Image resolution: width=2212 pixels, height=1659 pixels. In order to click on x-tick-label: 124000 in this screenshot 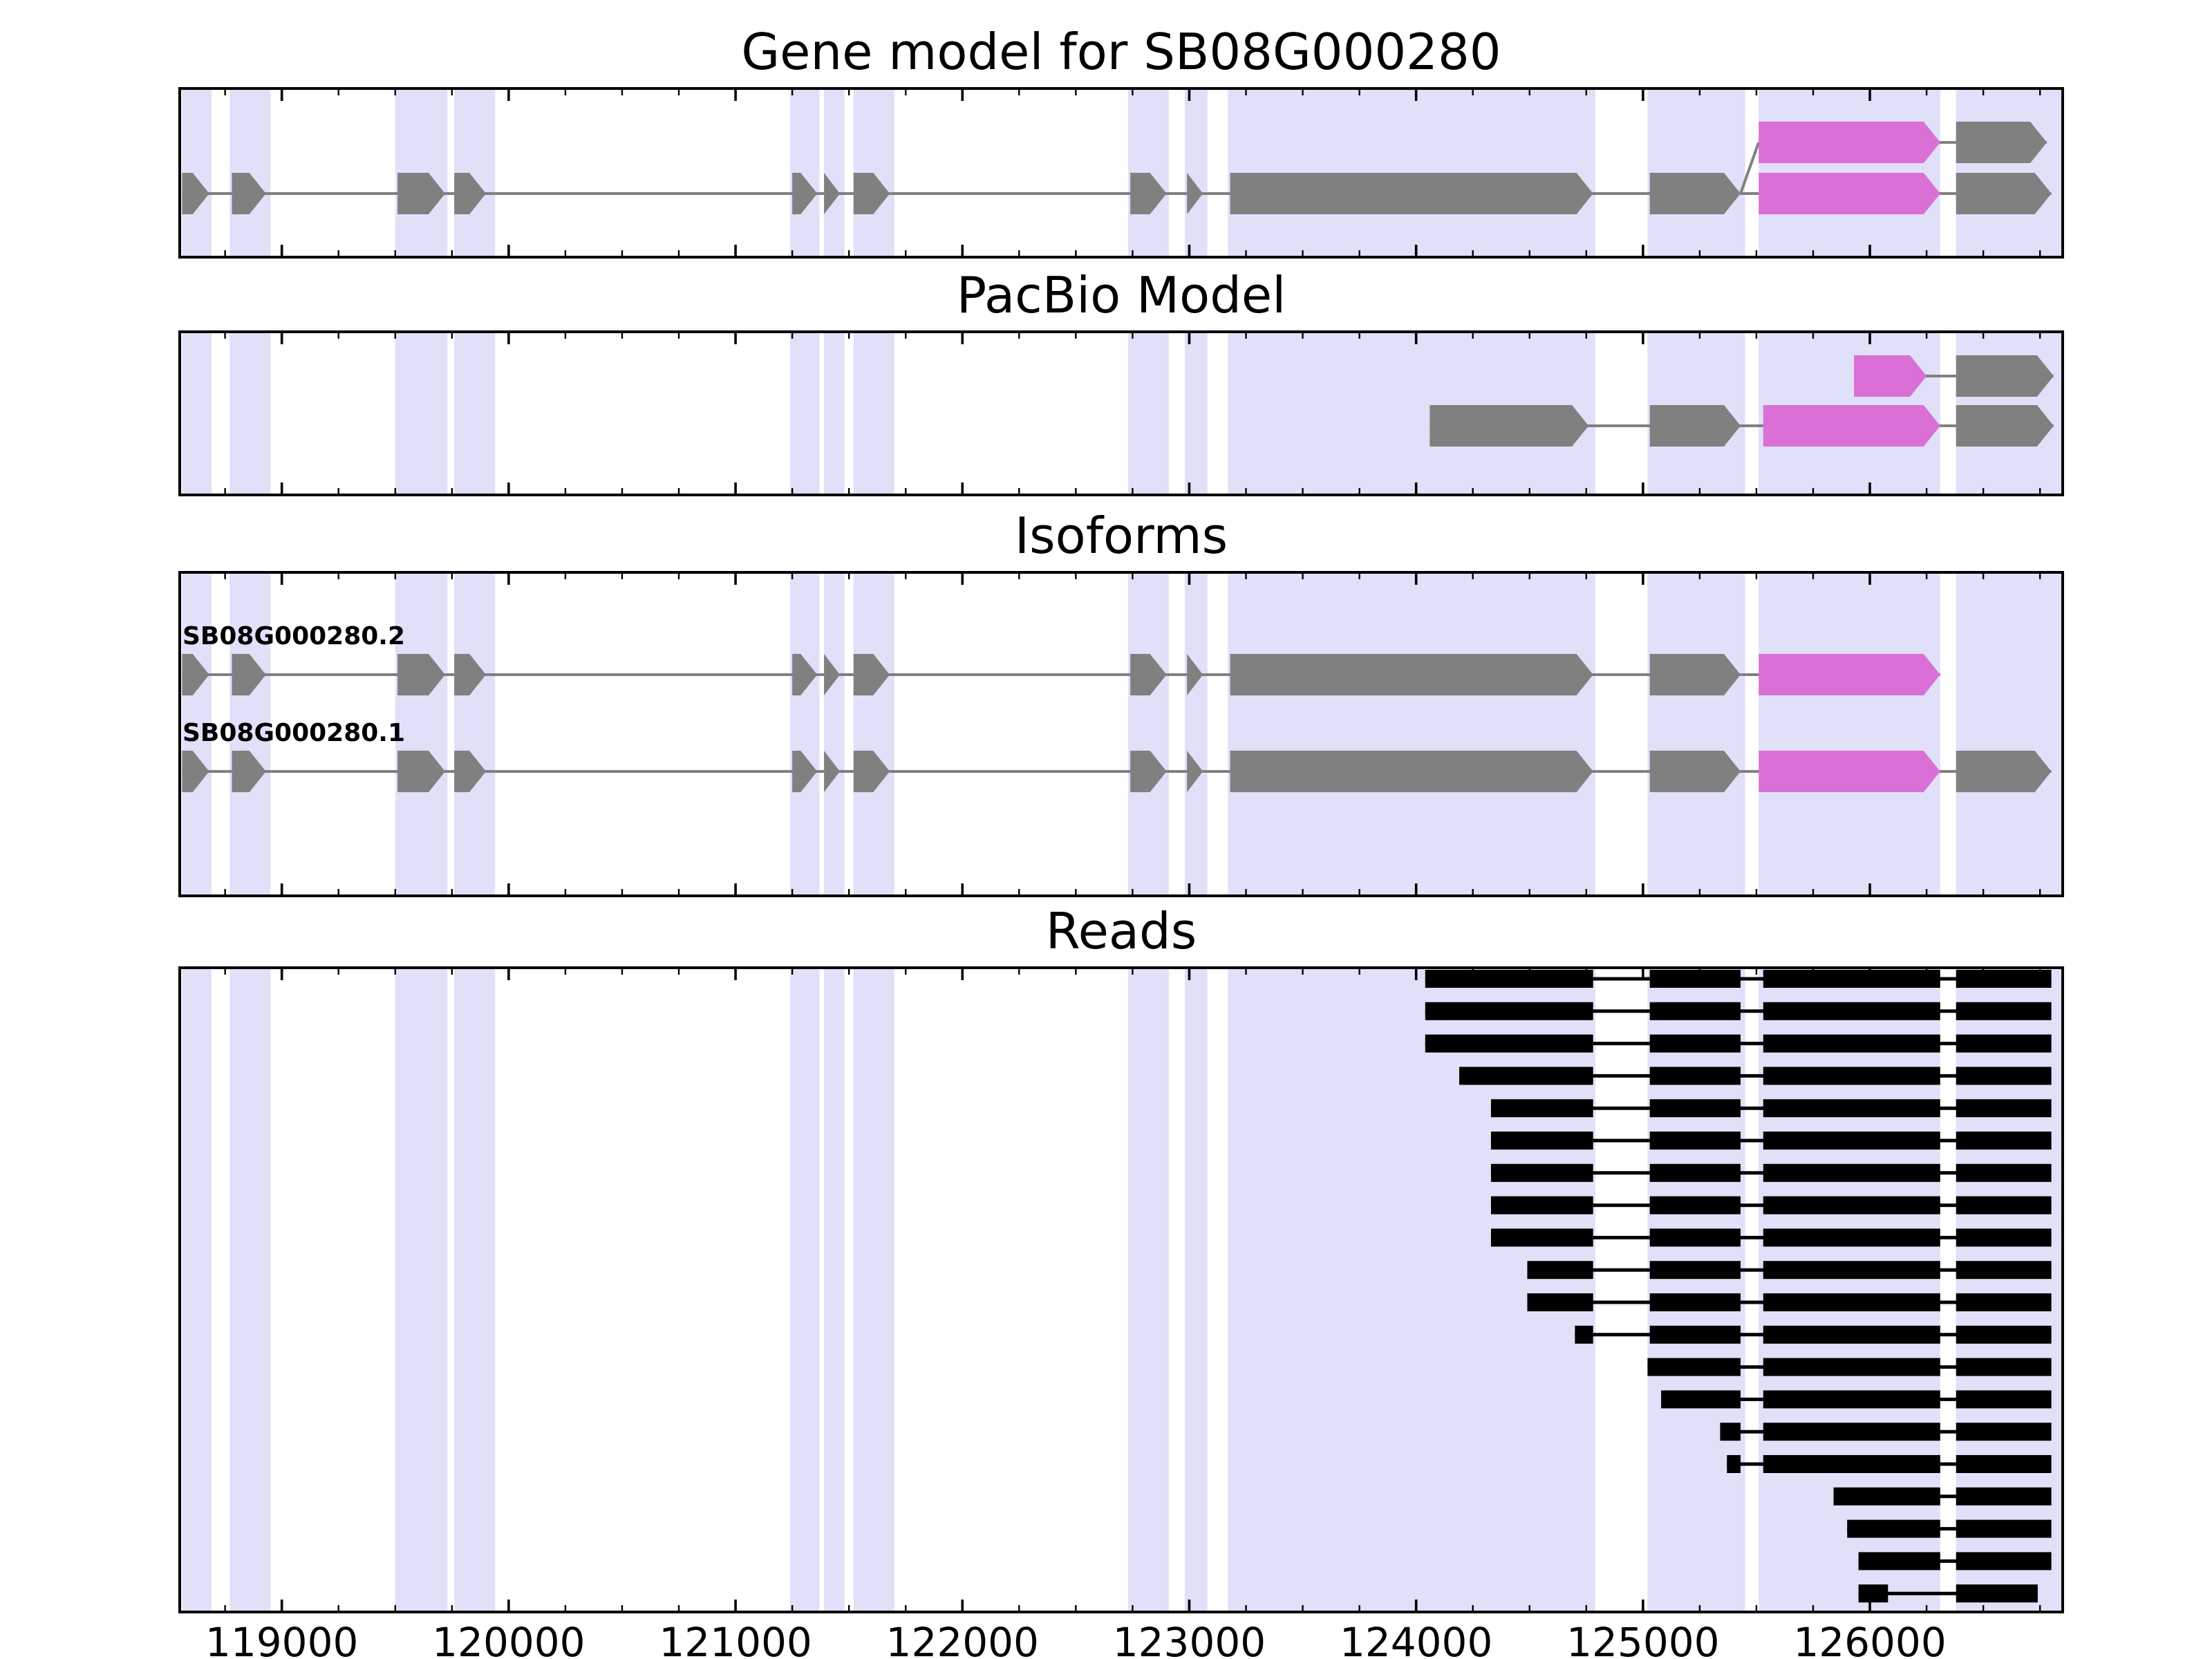, I will do `click(1416, 1639)`.